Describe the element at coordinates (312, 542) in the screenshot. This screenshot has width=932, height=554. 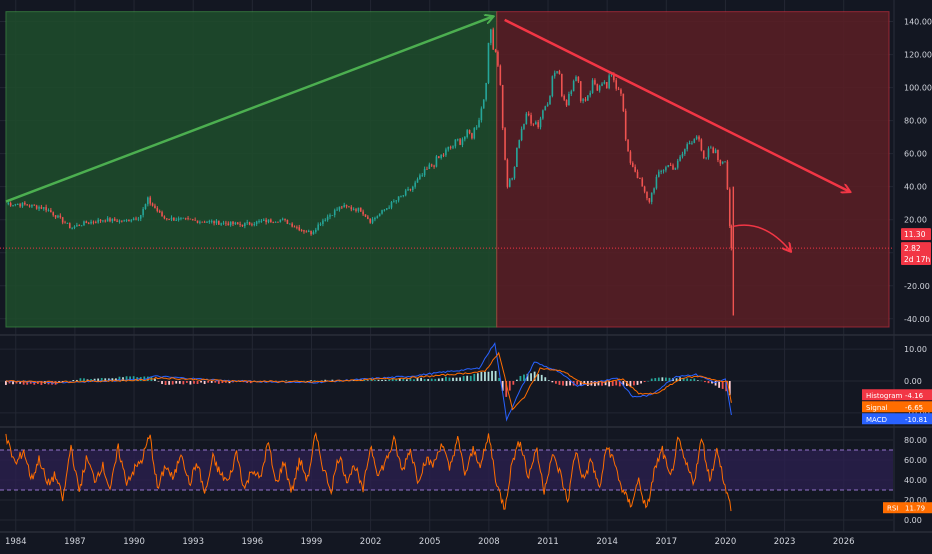
I see `x-tick-label: 1999` at that location.